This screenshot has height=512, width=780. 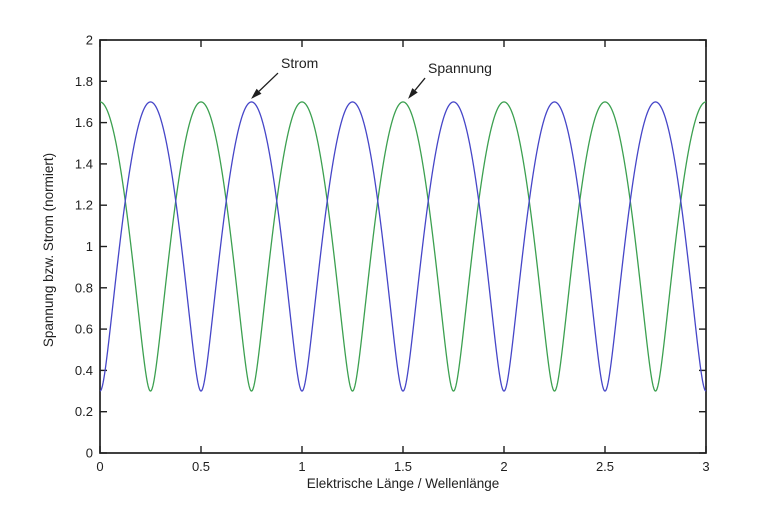 I want to click on x-tick-label: 2.5, so click(x=605, y=466).